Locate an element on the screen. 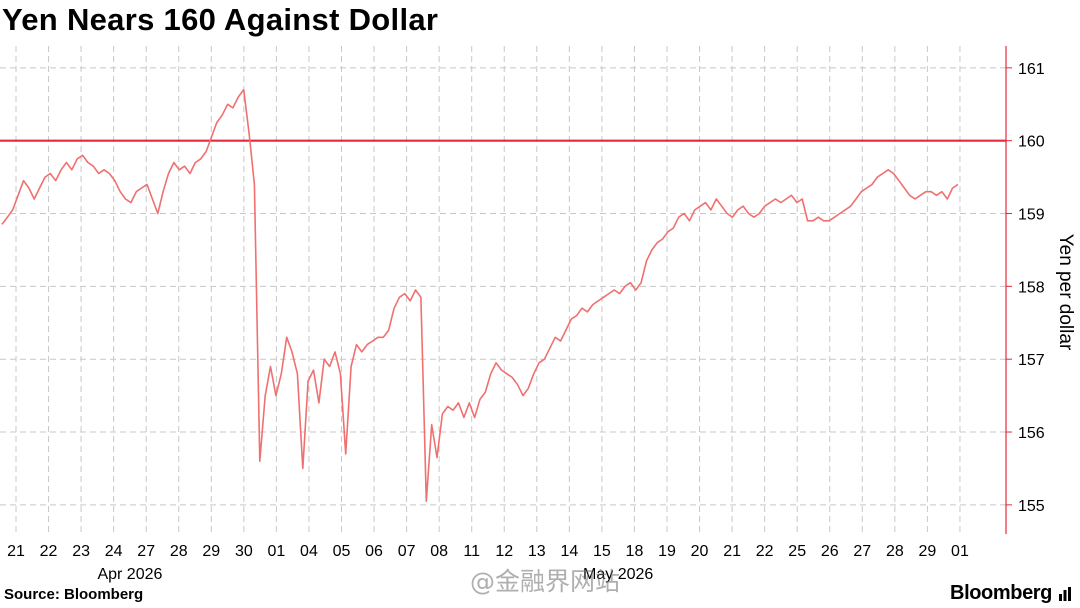 The height and width of the screenshot is (608, 1080). x-tick-label: 04 is located at coordinates (309, 551).